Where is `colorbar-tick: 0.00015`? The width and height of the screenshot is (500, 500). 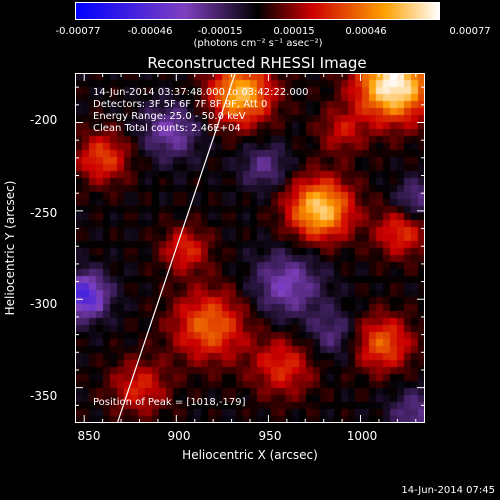 colorbar-tick: 0.00015 is located at coordinates (294, 31).